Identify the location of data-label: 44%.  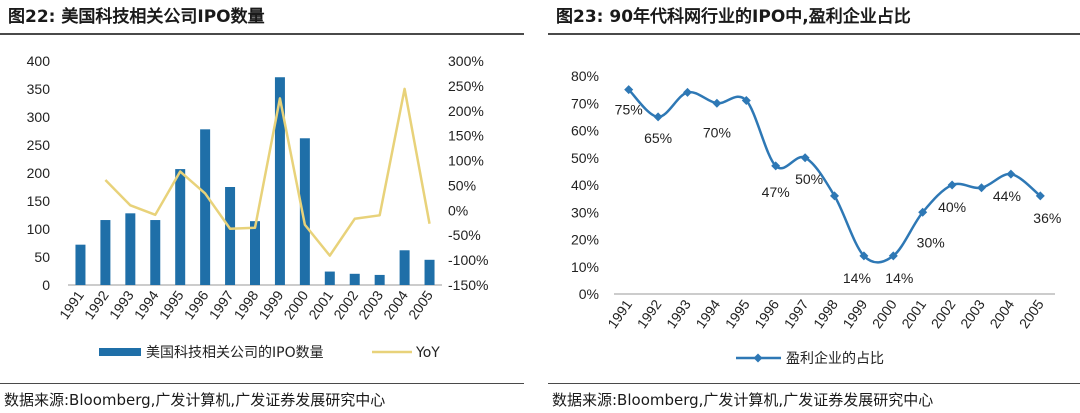
(1007, 196).